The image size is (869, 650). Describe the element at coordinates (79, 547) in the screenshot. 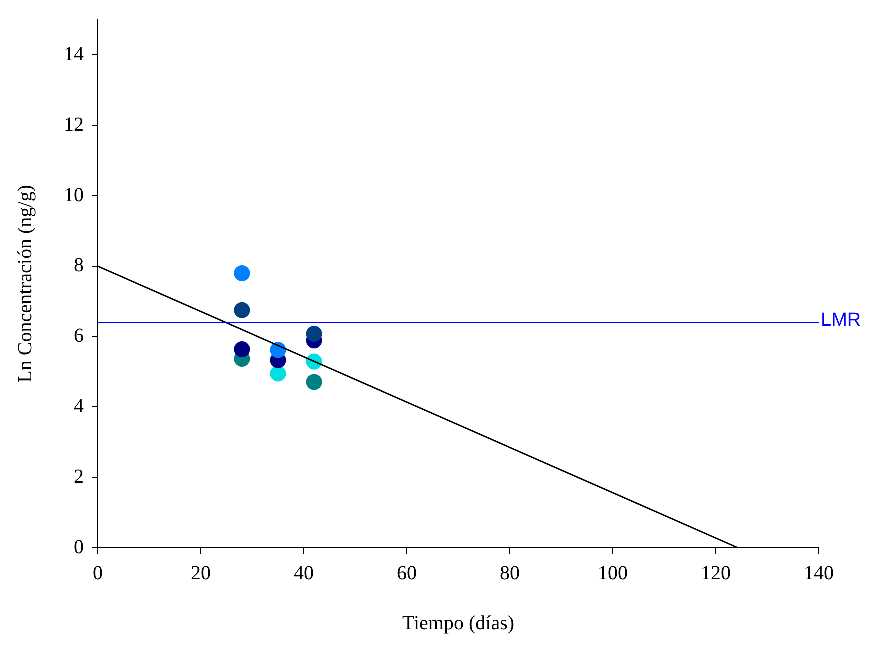

I see `y-tick-label: 0` at that location.